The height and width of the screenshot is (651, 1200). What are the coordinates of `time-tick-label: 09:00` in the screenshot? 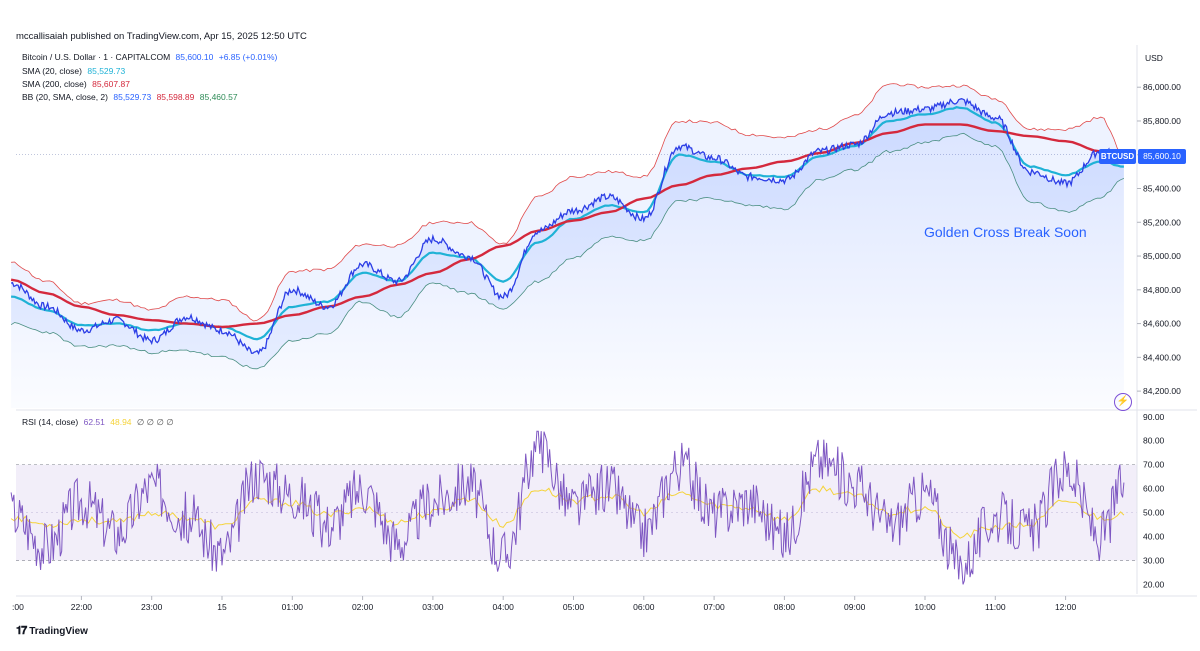 It's located at (855, 607).